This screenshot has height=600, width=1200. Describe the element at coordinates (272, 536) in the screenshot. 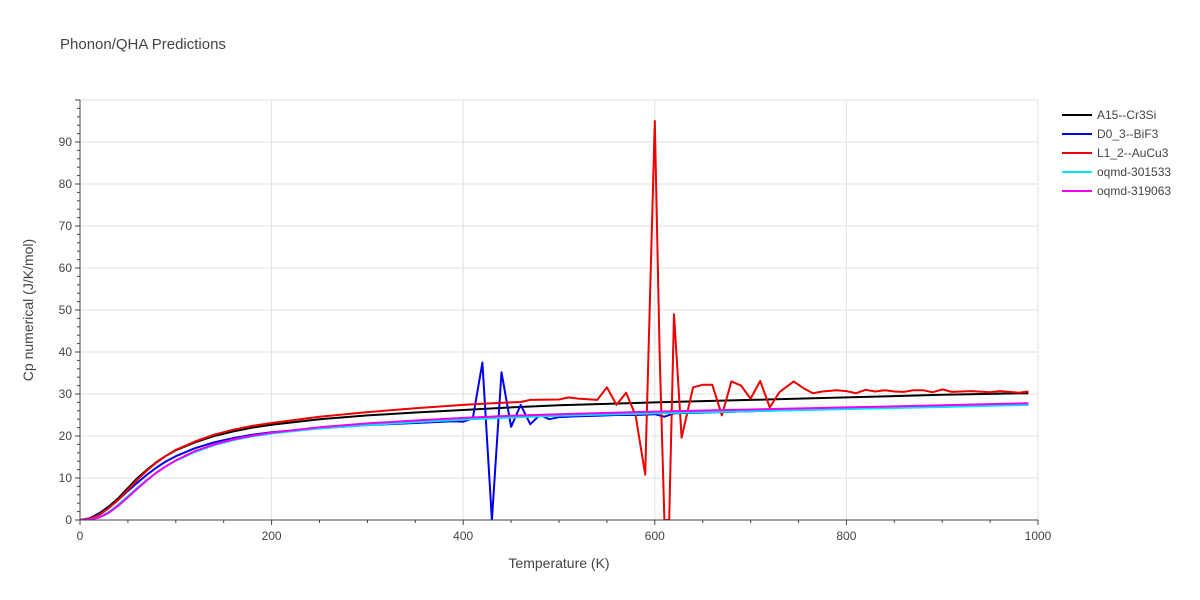

I see `x-tick-label: 200` at that location.